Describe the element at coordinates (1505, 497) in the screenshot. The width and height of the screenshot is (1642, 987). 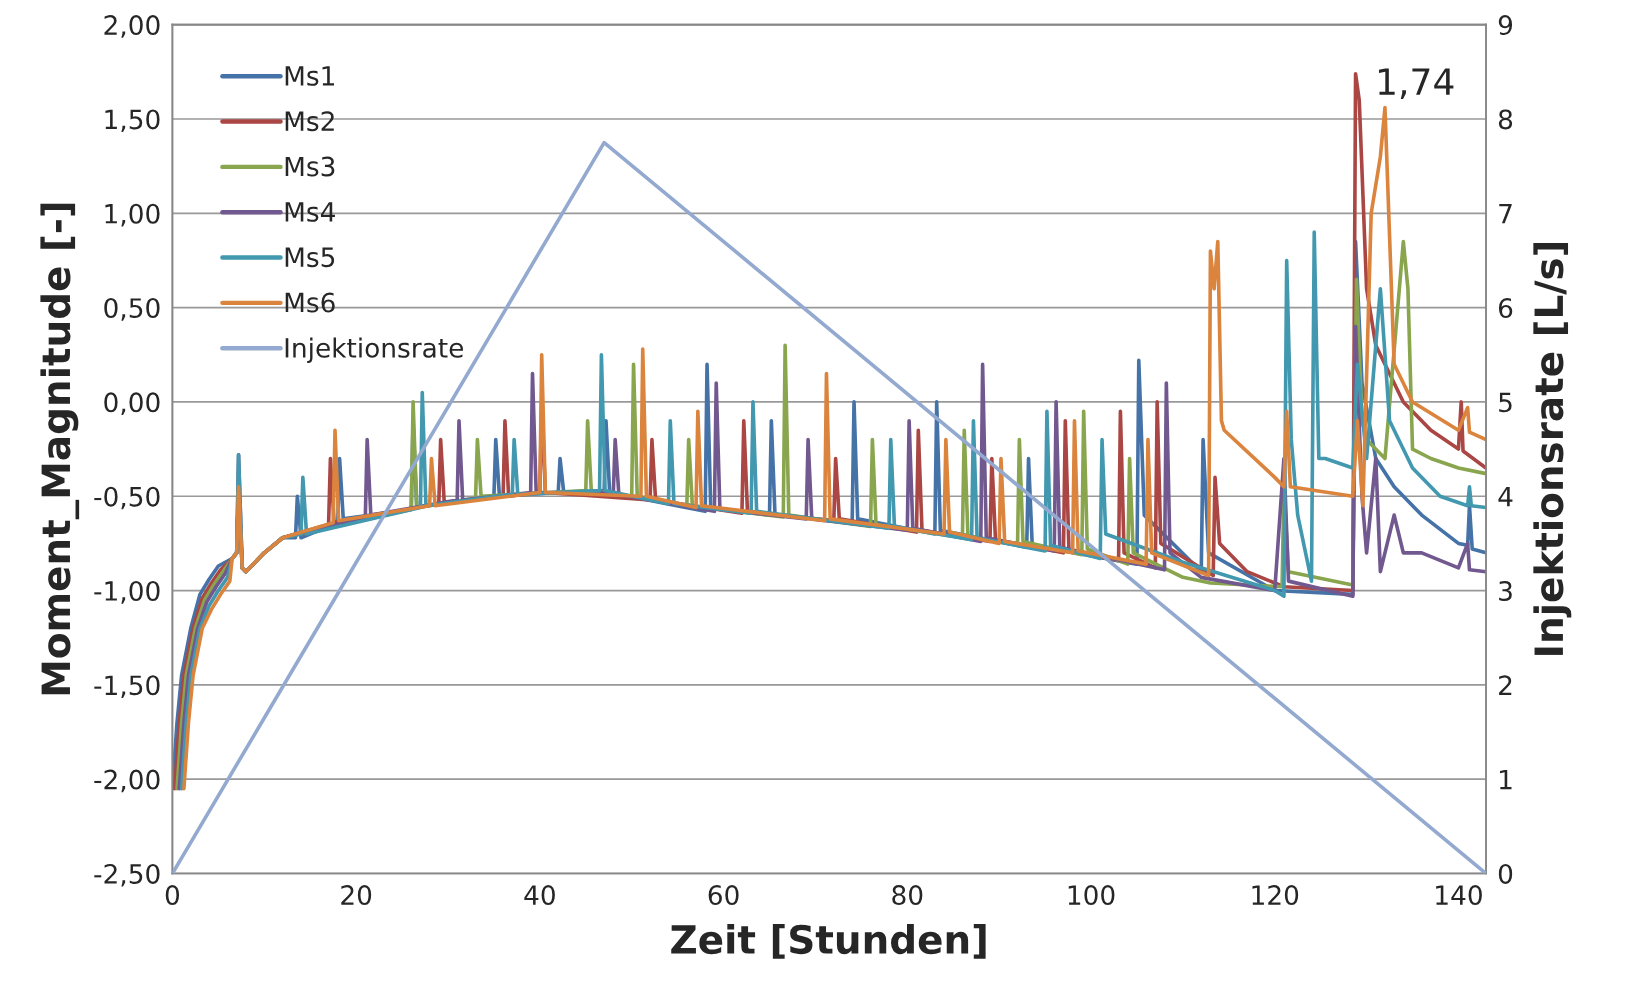
I see `y2-tick-label: 4` at that location.